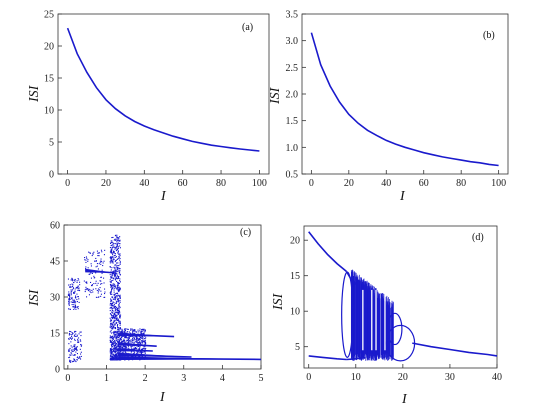 The height and width of the screenshot is (414, 535). I want to click on panel-d-ylabel: ISI, so click(278, 301).